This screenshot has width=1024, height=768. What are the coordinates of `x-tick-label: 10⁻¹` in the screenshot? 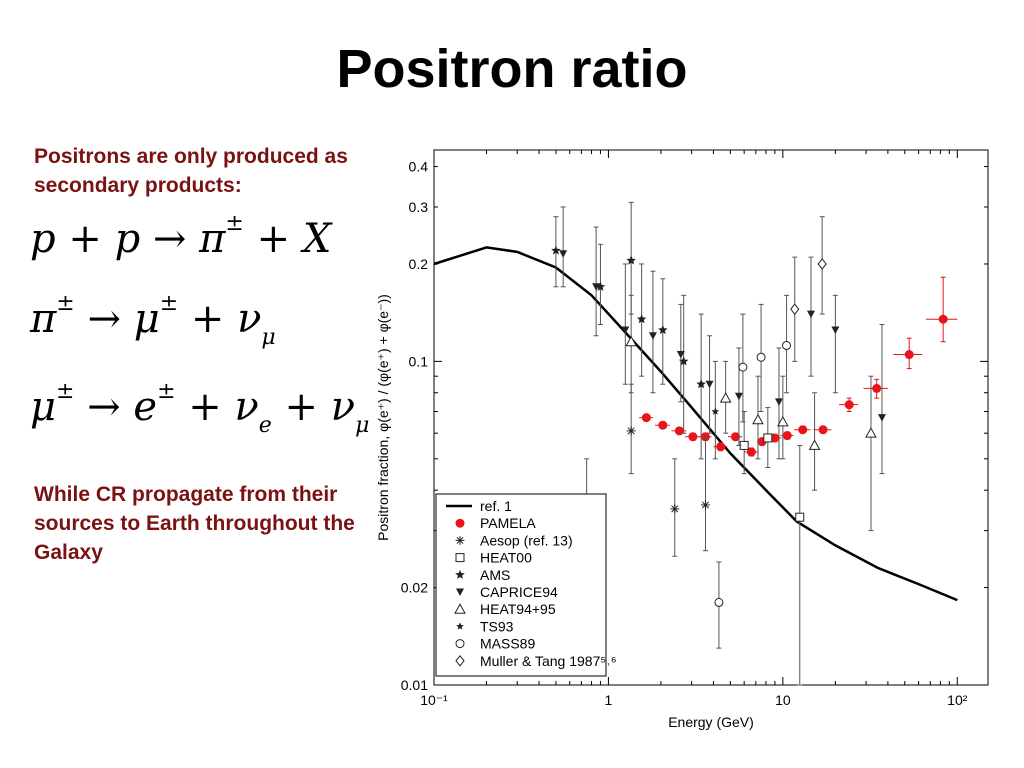 It's located at (434, 700).